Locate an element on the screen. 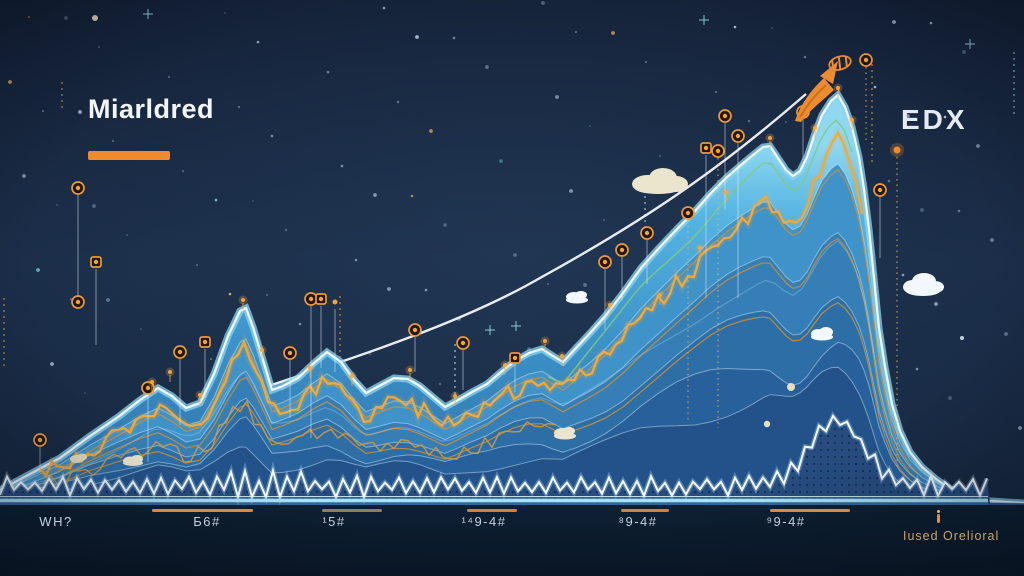  axis-tick-label: ⁸9-4# is located at coordinates (638, 521).